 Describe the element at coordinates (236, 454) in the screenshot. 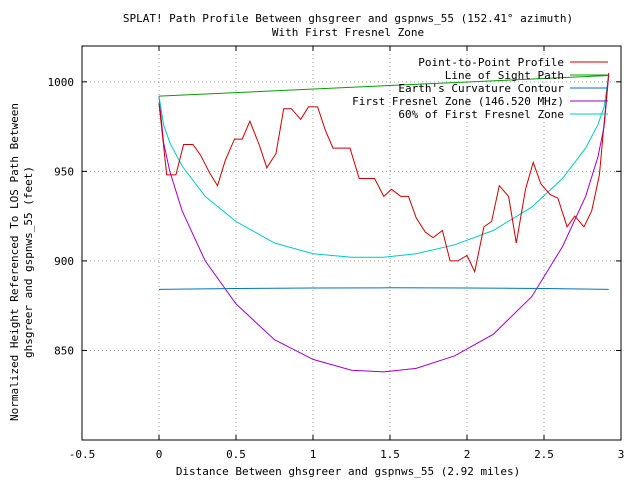

I see `x-tick-label: 0.5` at that location.